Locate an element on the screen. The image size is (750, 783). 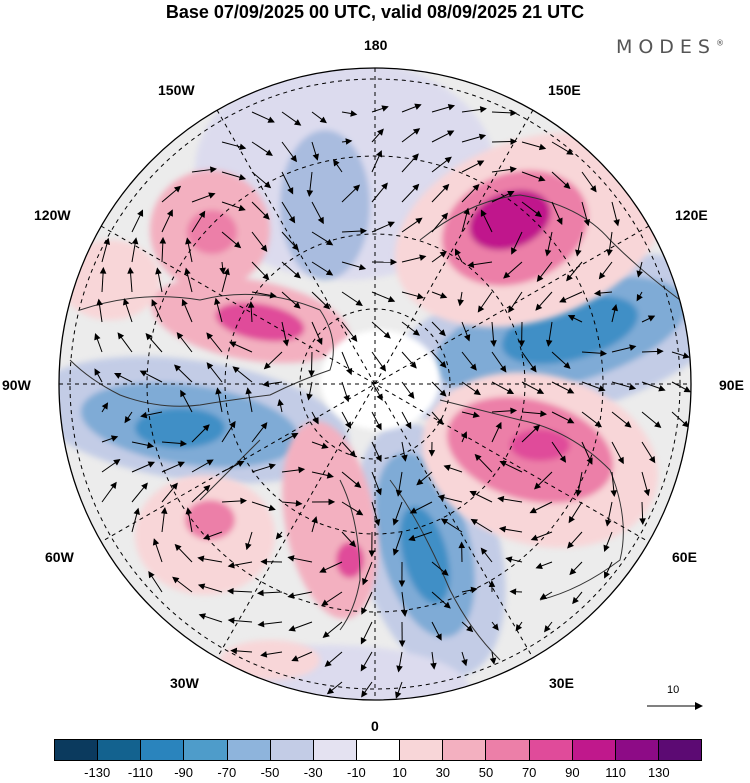
colorbar-tick-label: 30 is located at coordinates (443, 772).